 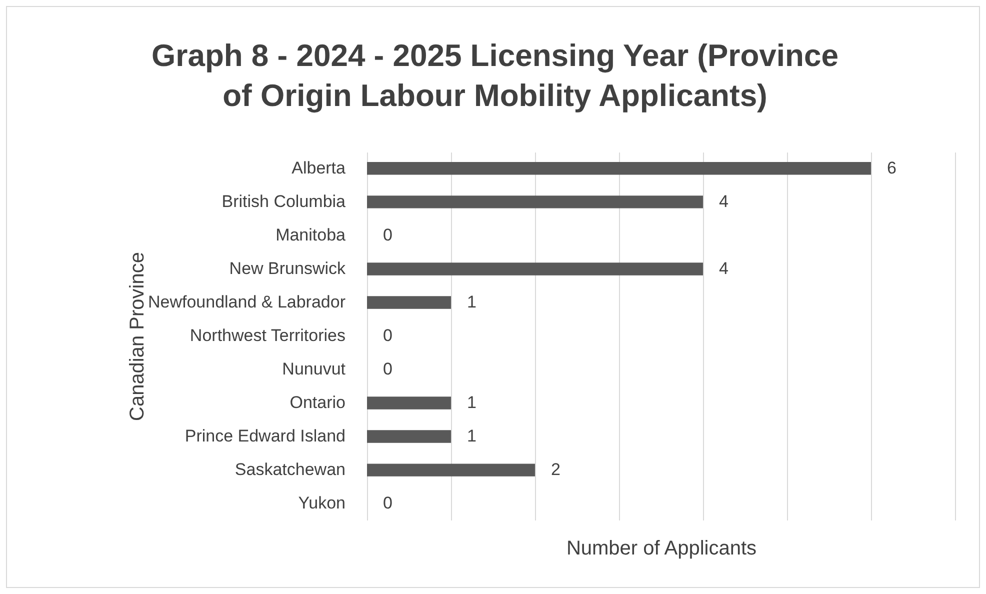 What do you see at coordinates (322, 503) in the screenshot?
I see `y-tick-label: Yukon` at bounding box center [322, 503].